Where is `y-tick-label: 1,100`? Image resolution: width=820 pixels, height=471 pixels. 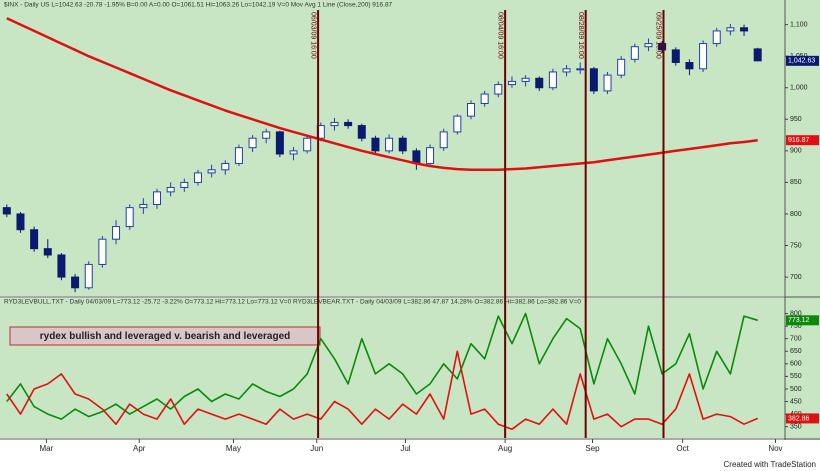 y-tick-label: 1,100 is located at coordinates (799, 24).